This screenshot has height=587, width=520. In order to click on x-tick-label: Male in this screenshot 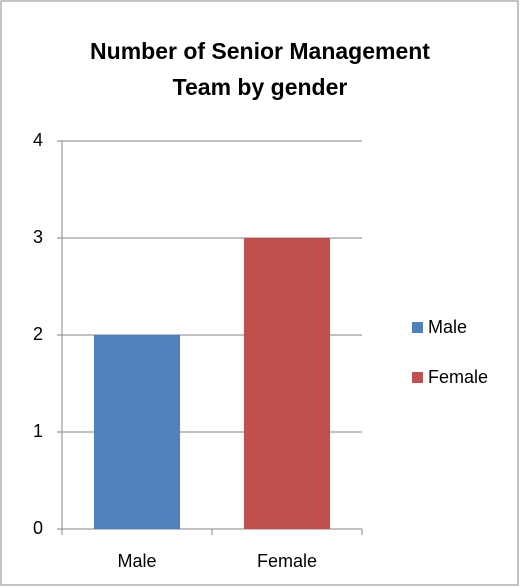, I will do `click(136, 561)`.